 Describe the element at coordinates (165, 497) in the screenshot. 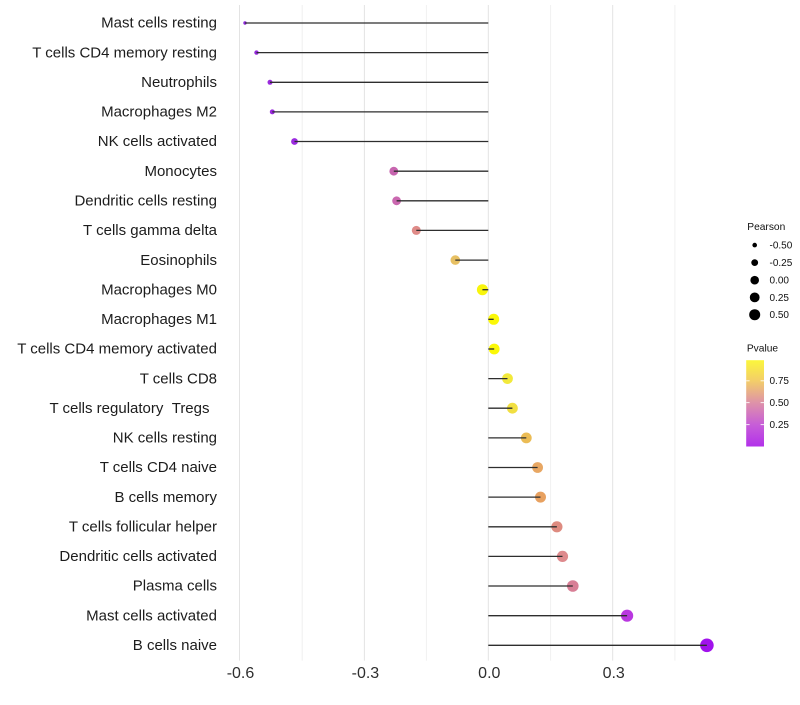

I see `svg-text: B cells memory` at that location.